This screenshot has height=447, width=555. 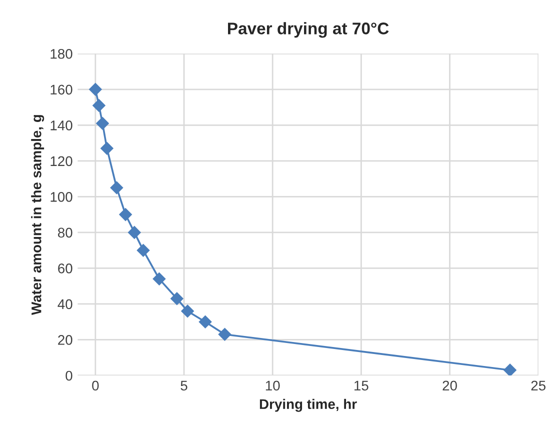 What do you see at coordinates (273, 385) in the screenshot?
I see `x-tick-label: 10` at bounding box center [273, 385].